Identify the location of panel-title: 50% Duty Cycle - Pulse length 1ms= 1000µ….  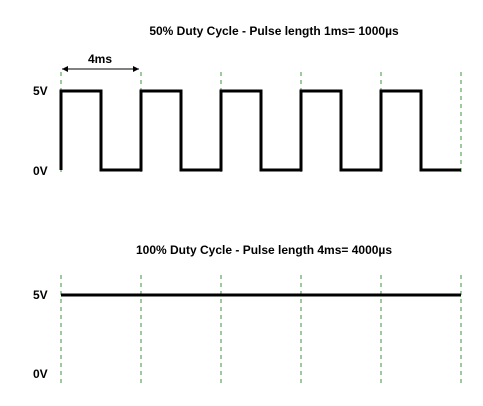
(274, 31).